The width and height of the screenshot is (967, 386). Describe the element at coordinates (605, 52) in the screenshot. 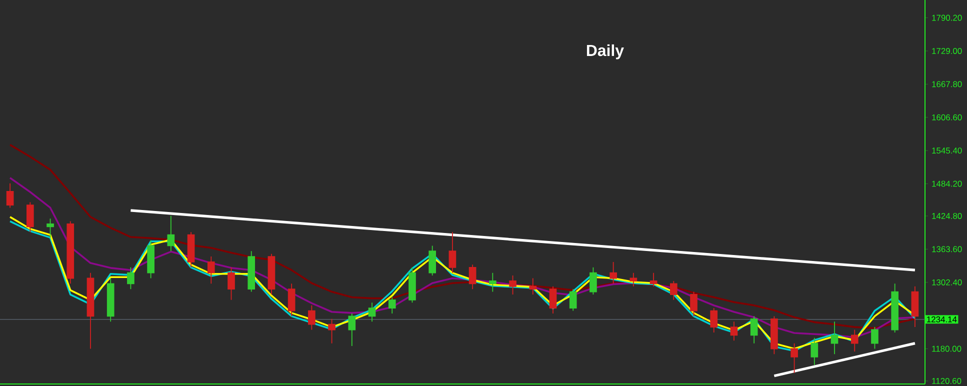

I see `text: Daily` at that location.